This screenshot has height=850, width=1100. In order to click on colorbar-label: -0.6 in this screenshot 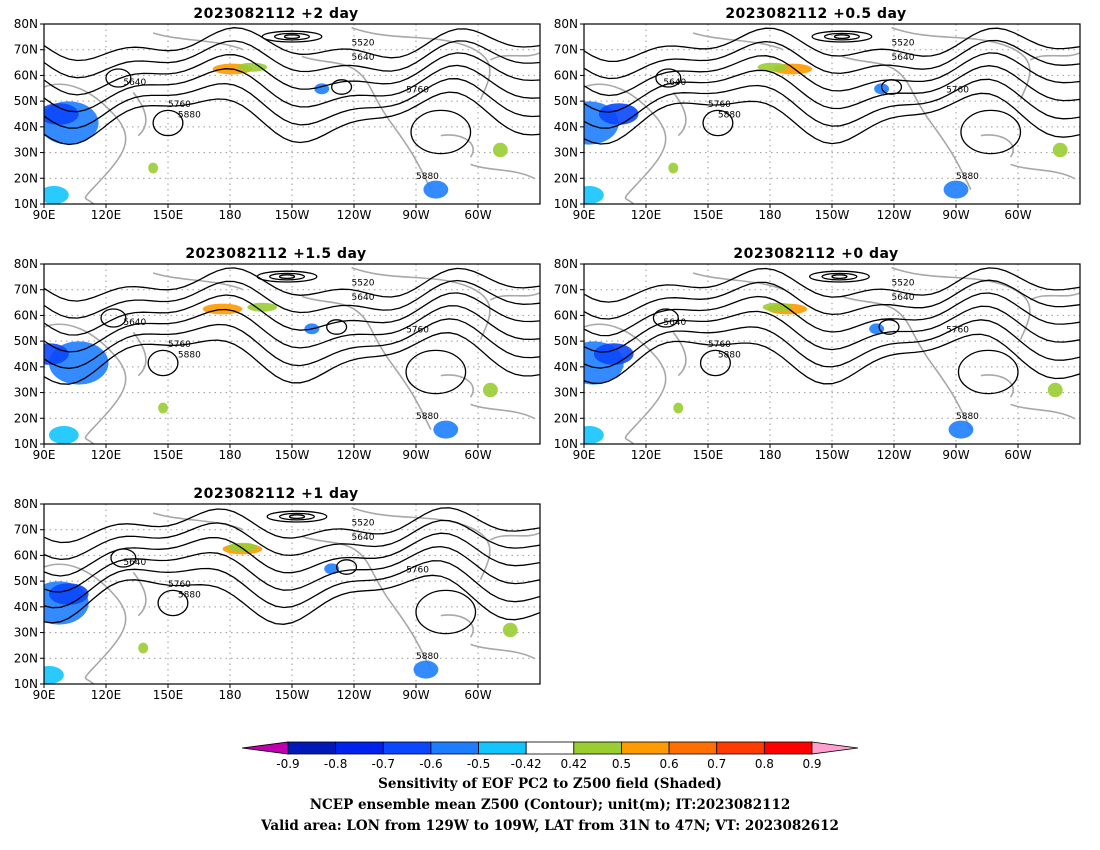, I will do `click(430, 764)`.